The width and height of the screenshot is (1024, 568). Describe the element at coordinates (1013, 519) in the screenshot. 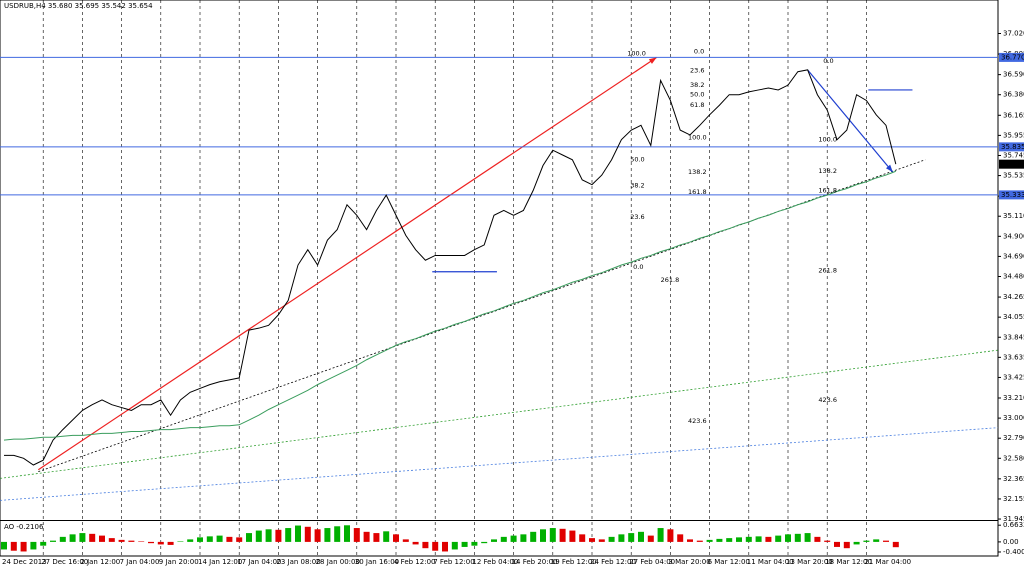

I see `y-tick-label: 31.945` at that location.